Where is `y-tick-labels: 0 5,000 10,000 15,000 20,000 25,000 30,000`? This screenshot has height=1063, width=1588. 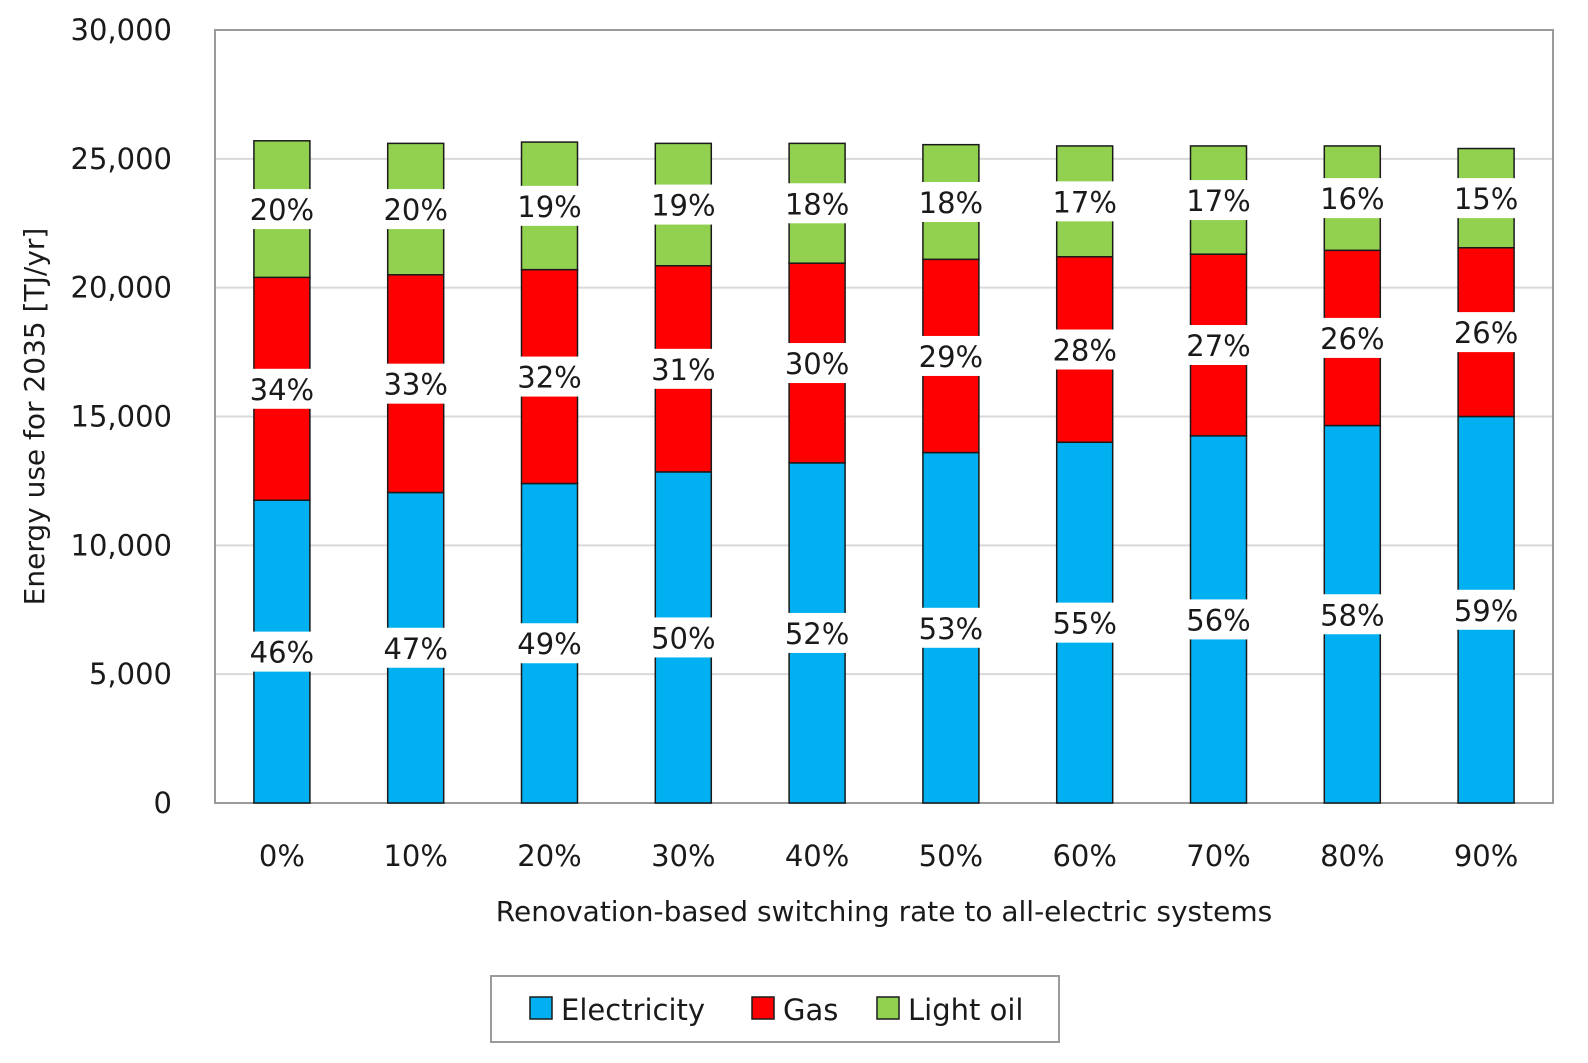 y-tick-labels: 0 5,000 10,000 15,000 20,000 25,000 30,000 is located at coordinates (121, 416).